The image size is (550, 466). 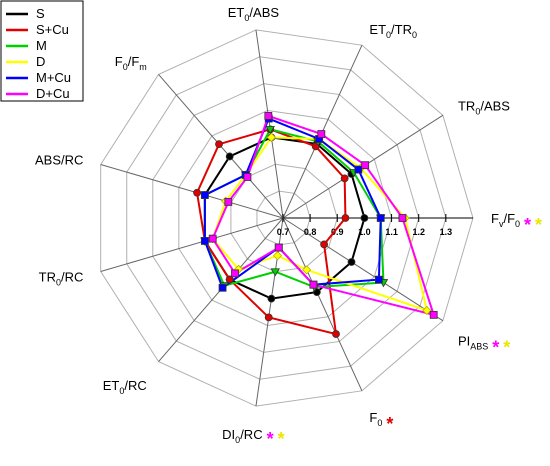 I want to click on axis-label-part: ABS/RC, so click(x=59, y=159).